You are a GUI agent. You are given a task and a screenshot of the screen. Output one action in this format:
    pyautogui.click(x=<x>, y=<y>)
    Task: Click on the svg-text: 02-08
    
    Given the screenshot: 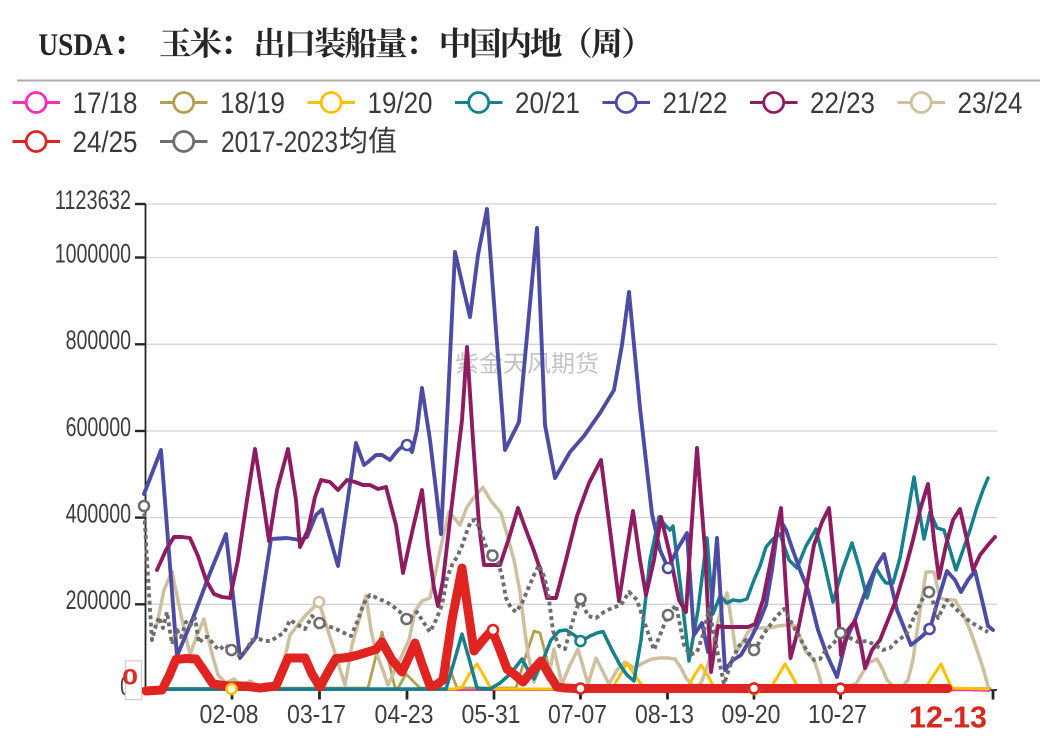 What is the action you would take?
    pyautogui.click(x=229, y=714)
    